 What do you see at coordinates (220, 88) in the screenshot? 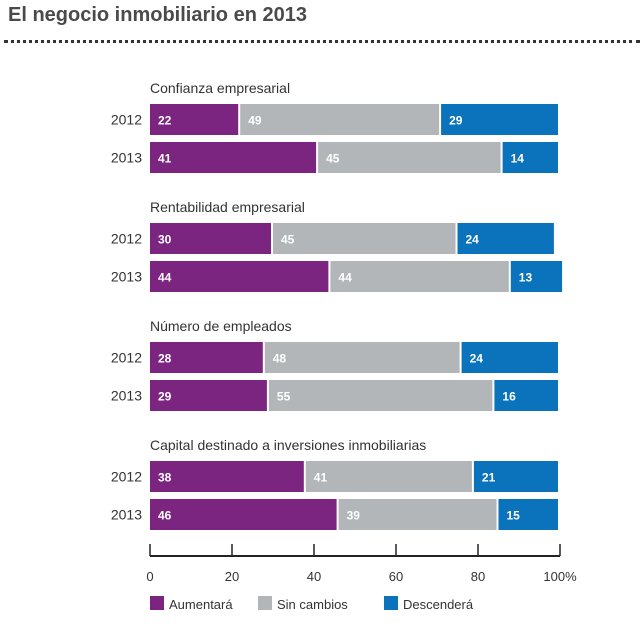
I see `group-label: Confianza empresarial` at bounding box center [220, 88].